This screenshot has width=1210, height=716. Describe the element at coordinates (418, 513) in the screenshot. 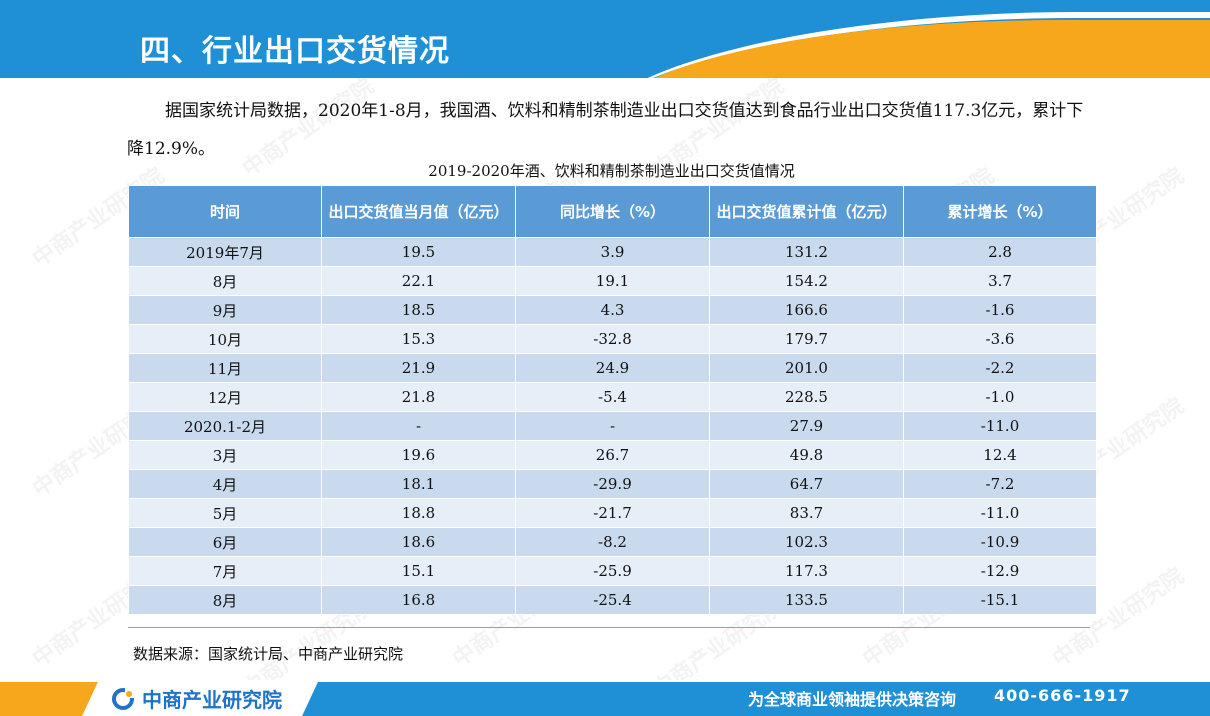

I see `cell-monthly-value: 18.8` at that location.